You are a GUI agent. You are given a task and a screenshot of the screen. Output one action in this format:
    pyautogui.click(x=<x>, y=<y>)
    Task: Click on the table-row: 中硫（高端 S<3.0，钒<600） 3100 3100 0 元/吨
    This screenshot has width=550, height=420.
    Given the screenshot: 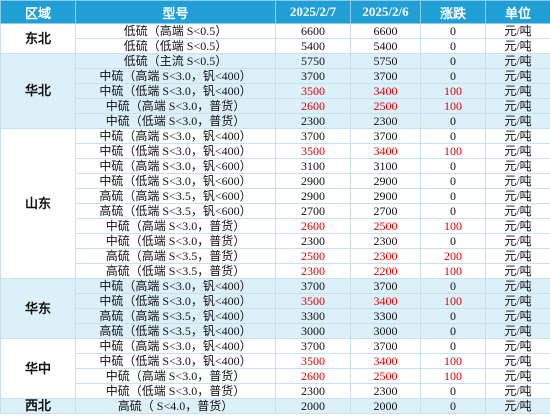 What is the action you would take?
    pyautogui.click(x=275, y=166)
    